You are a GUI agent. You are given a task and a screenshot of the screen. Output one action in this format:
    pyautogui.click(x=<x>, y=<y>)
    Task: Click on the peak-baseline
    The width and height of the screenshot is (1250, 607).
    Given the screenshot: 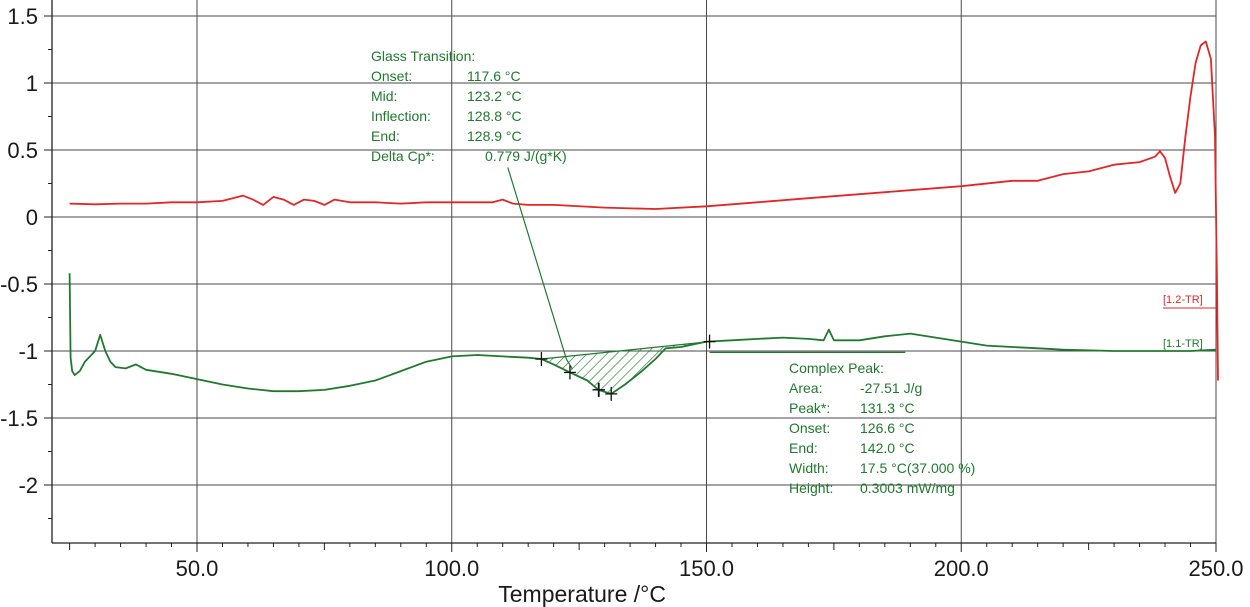 What is the action you would take?
    pyautogui.click(x=625, y=350)
    